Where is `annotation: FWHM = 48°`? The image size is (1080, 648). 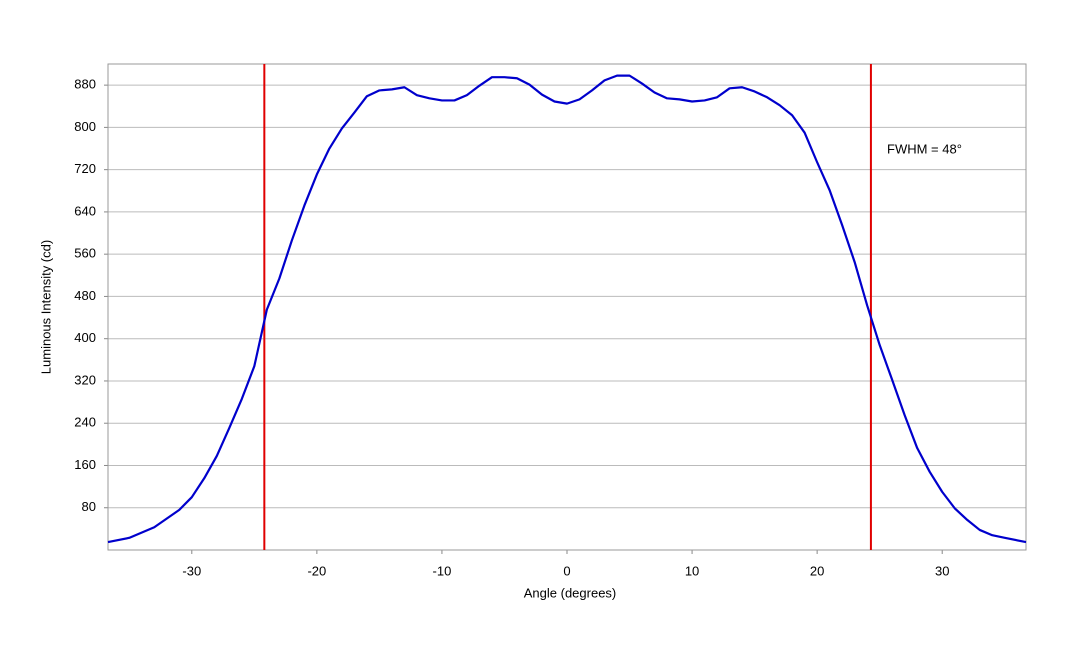
annotation: FWHM = 48° is located at coordinates (924, 148).